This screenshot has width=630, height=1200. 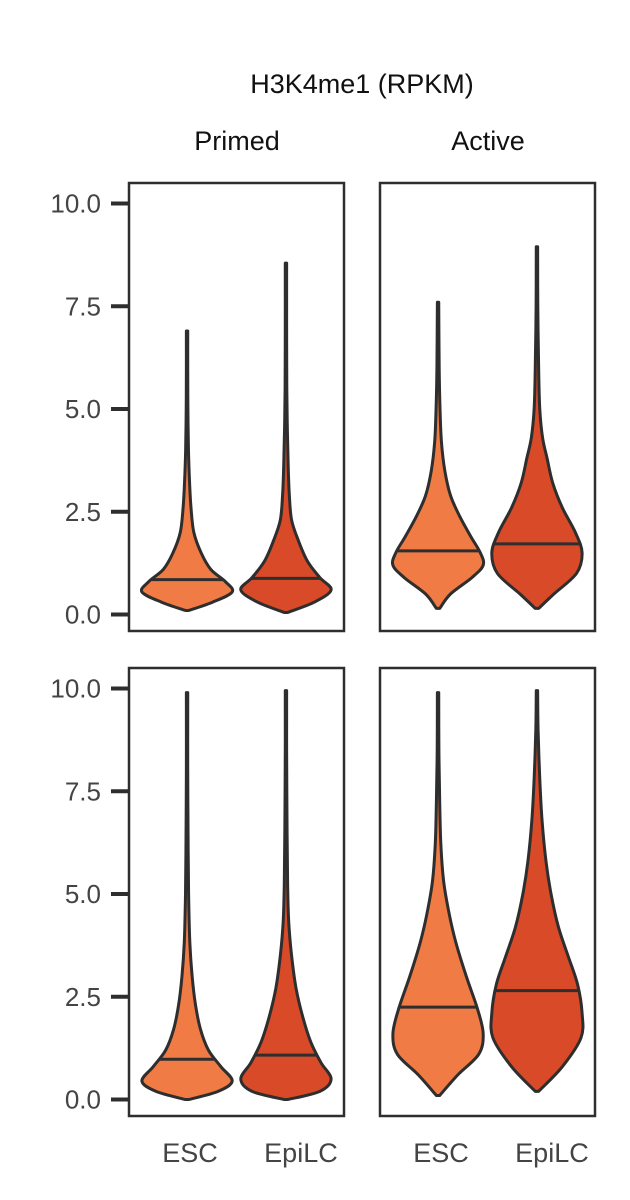 What do you see at coordinates (362, 84) in the screenshot?
I see `figure-title: H3K4me1 (RPKM)` at bounding box center [362, 84].